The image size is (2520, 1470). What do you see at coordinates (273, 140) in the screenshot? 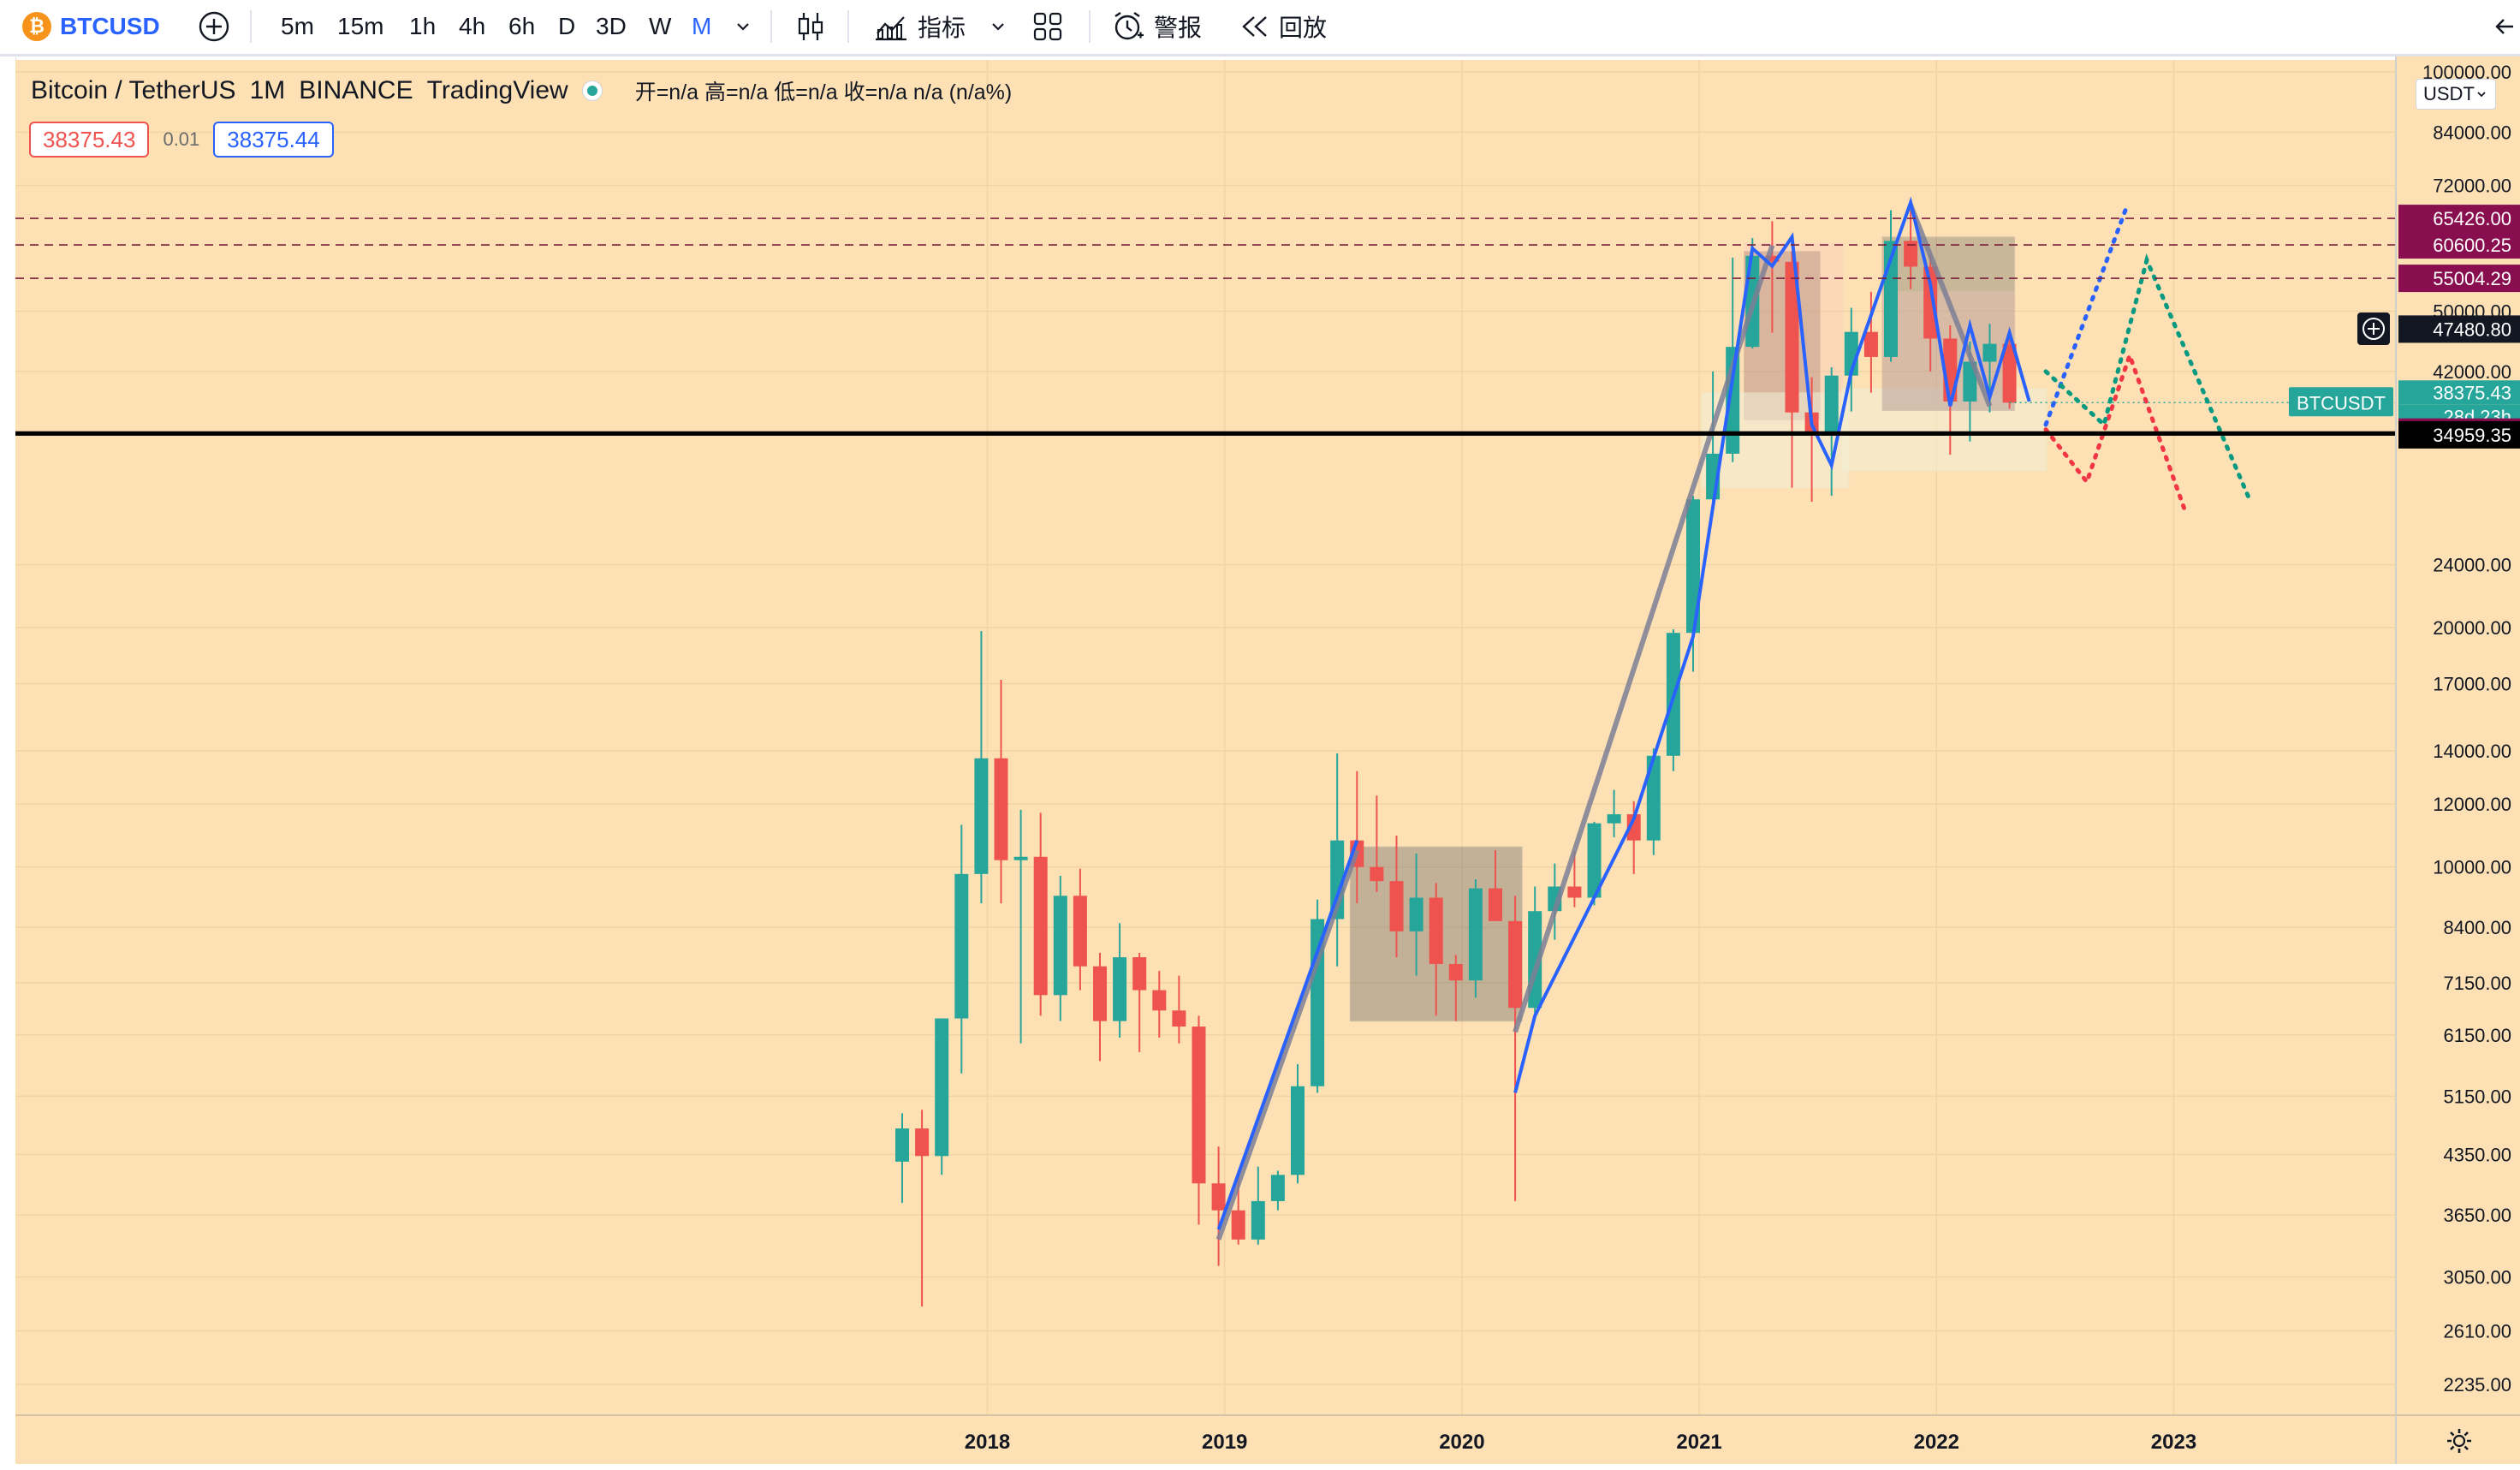
I see `buy-price-button: 38375.44` at bounding box center [273, 140].